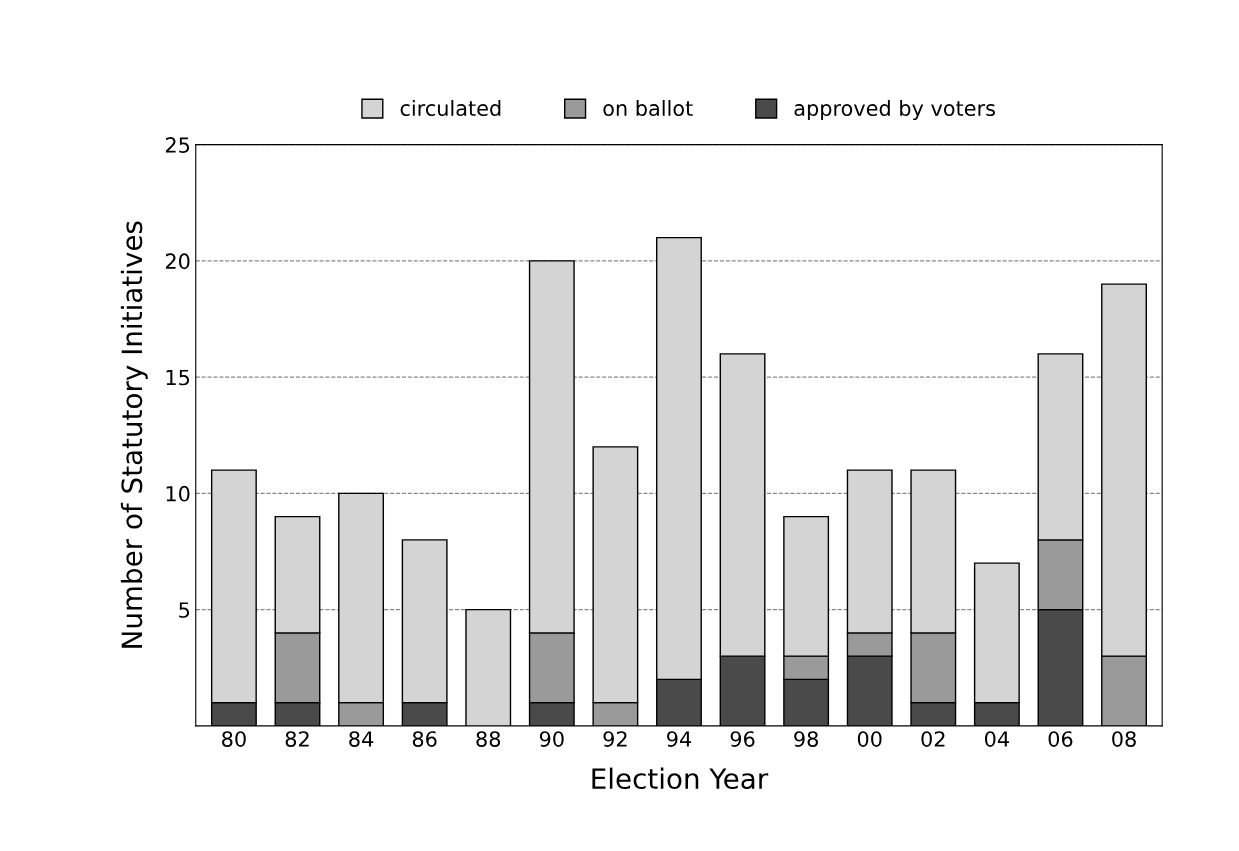  Describe the element at coordinates (488, 739) in the screenshot. I see `x-tick-label: 88` at that location.